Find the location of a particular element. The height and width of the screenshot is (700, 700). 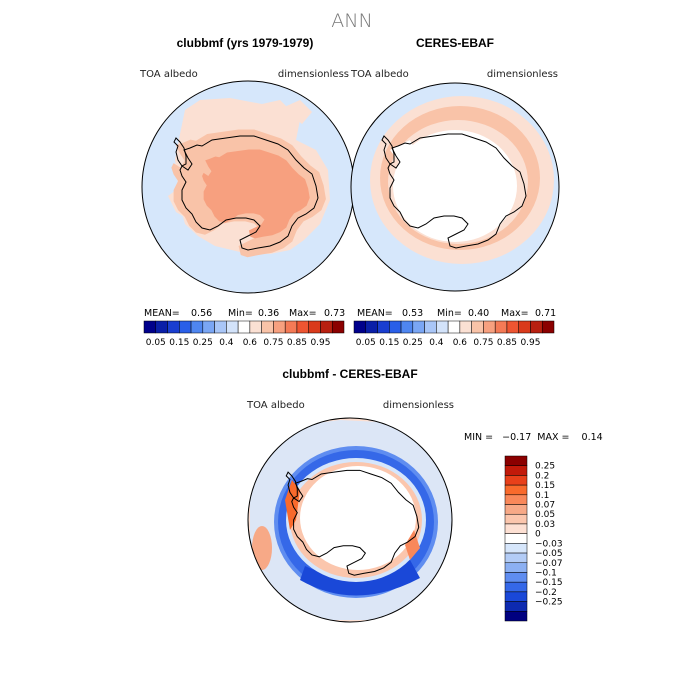

panel-a-colorbar: 0.05 0.15 0.25 0.4 0.6 0.75 0.85 0.95 is located at coordinates (244, 334).